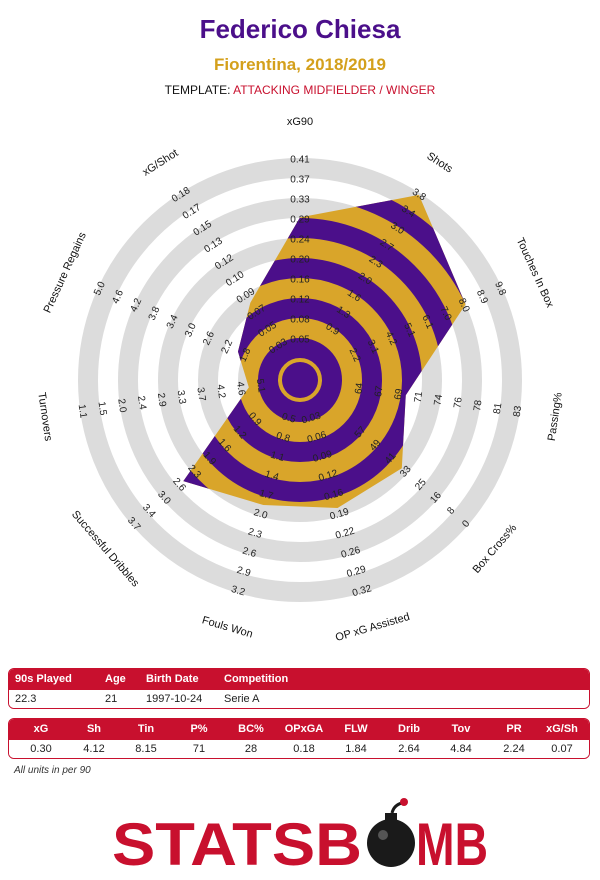 The height and width of the screenshot is (880, 600). What do you see at coordinates (300, 180) in the screenshot?
I see `tick-label: 0.37` at bounding box center [300, 180].